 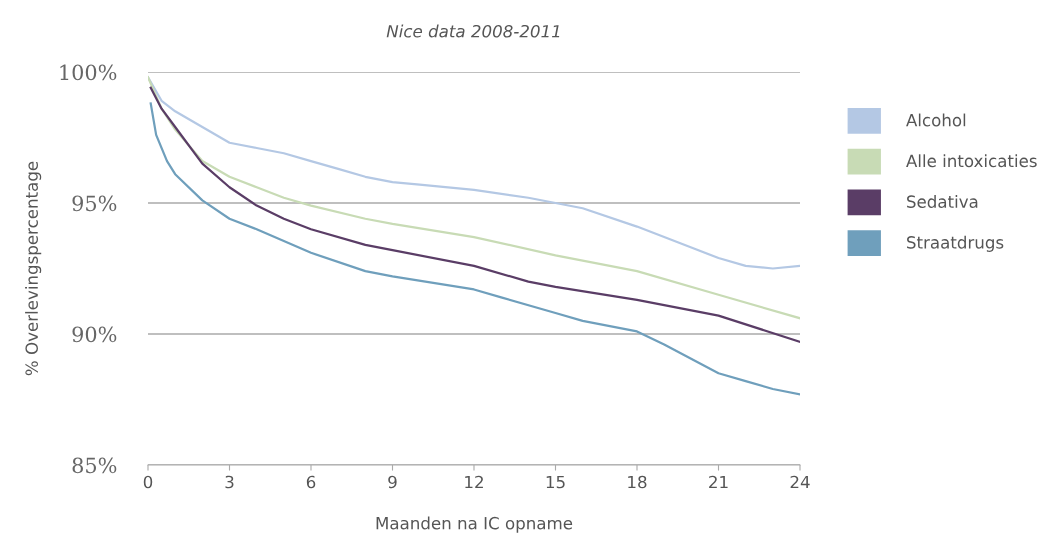 What do you see at coordinates (936, 120) in the screenshot?
I see `legend-label: Alcohol` at bounding box center [936, 120].